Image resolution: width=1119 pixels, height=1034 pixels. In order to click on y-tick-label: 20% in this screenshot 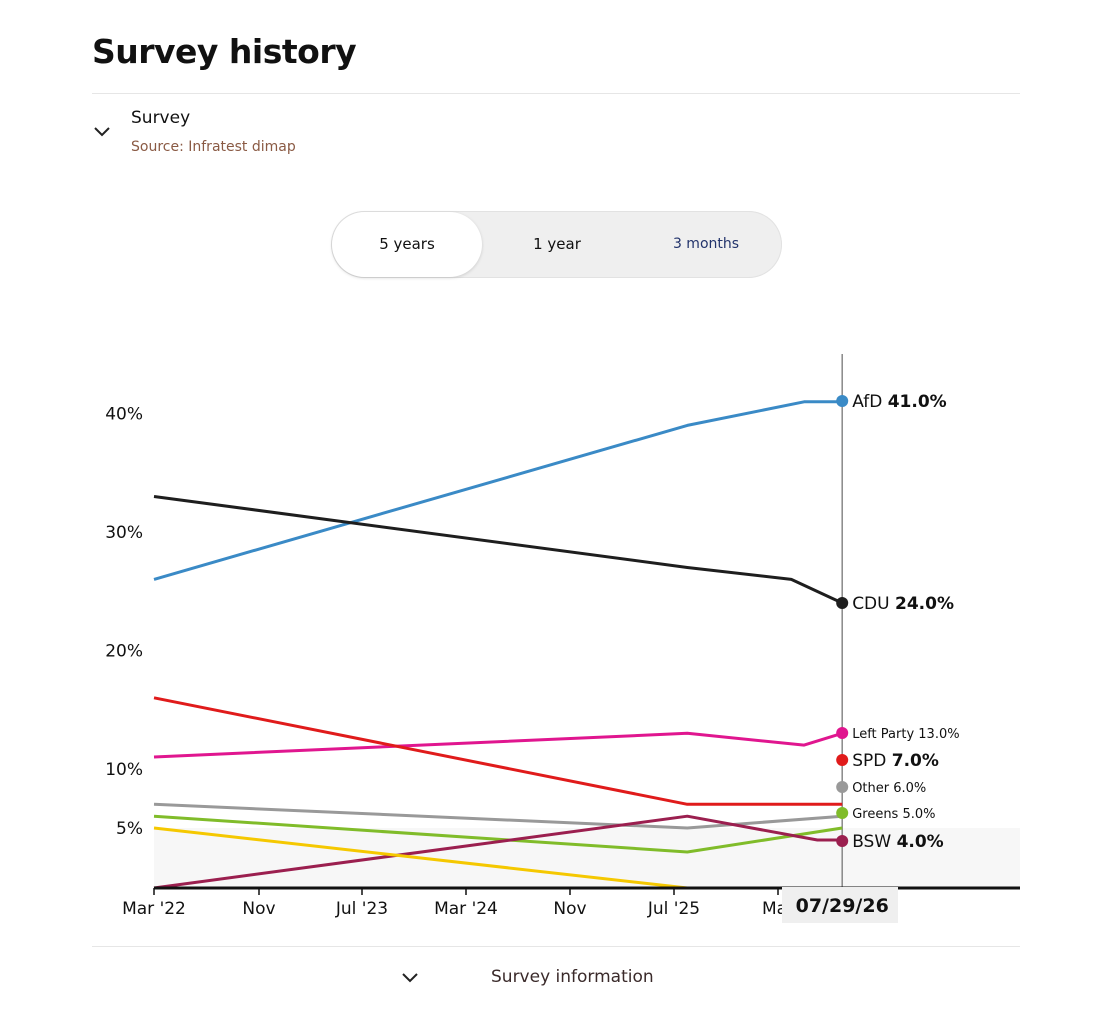, I will do `click(124, 651)`.